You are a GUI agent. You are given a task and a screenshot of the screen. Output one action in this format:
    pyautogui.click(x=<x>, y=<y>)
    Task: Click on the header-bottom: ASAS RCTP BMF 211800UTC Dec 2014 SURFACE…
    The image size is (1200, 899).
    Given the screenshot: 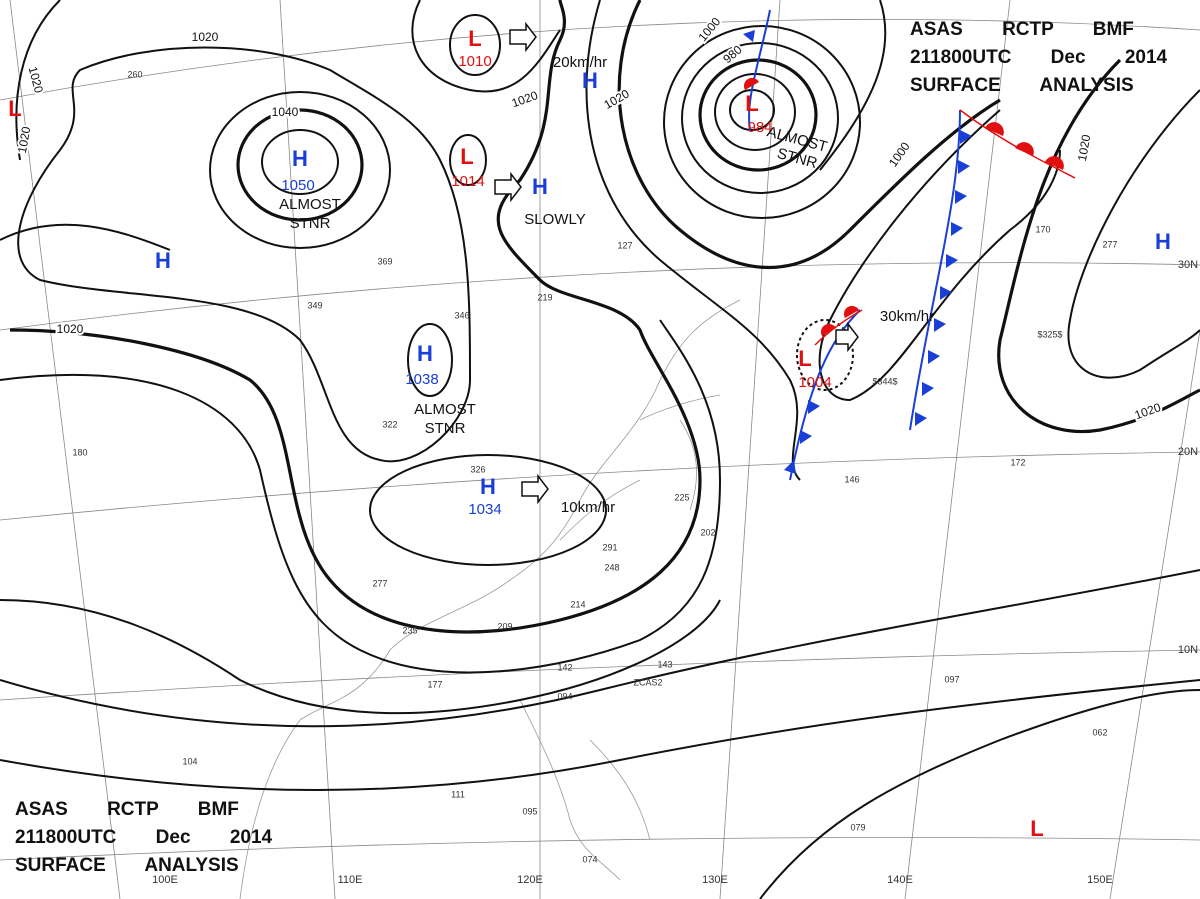 What is the action you would take?
    pyautogui.click(x=144, y=837)
    